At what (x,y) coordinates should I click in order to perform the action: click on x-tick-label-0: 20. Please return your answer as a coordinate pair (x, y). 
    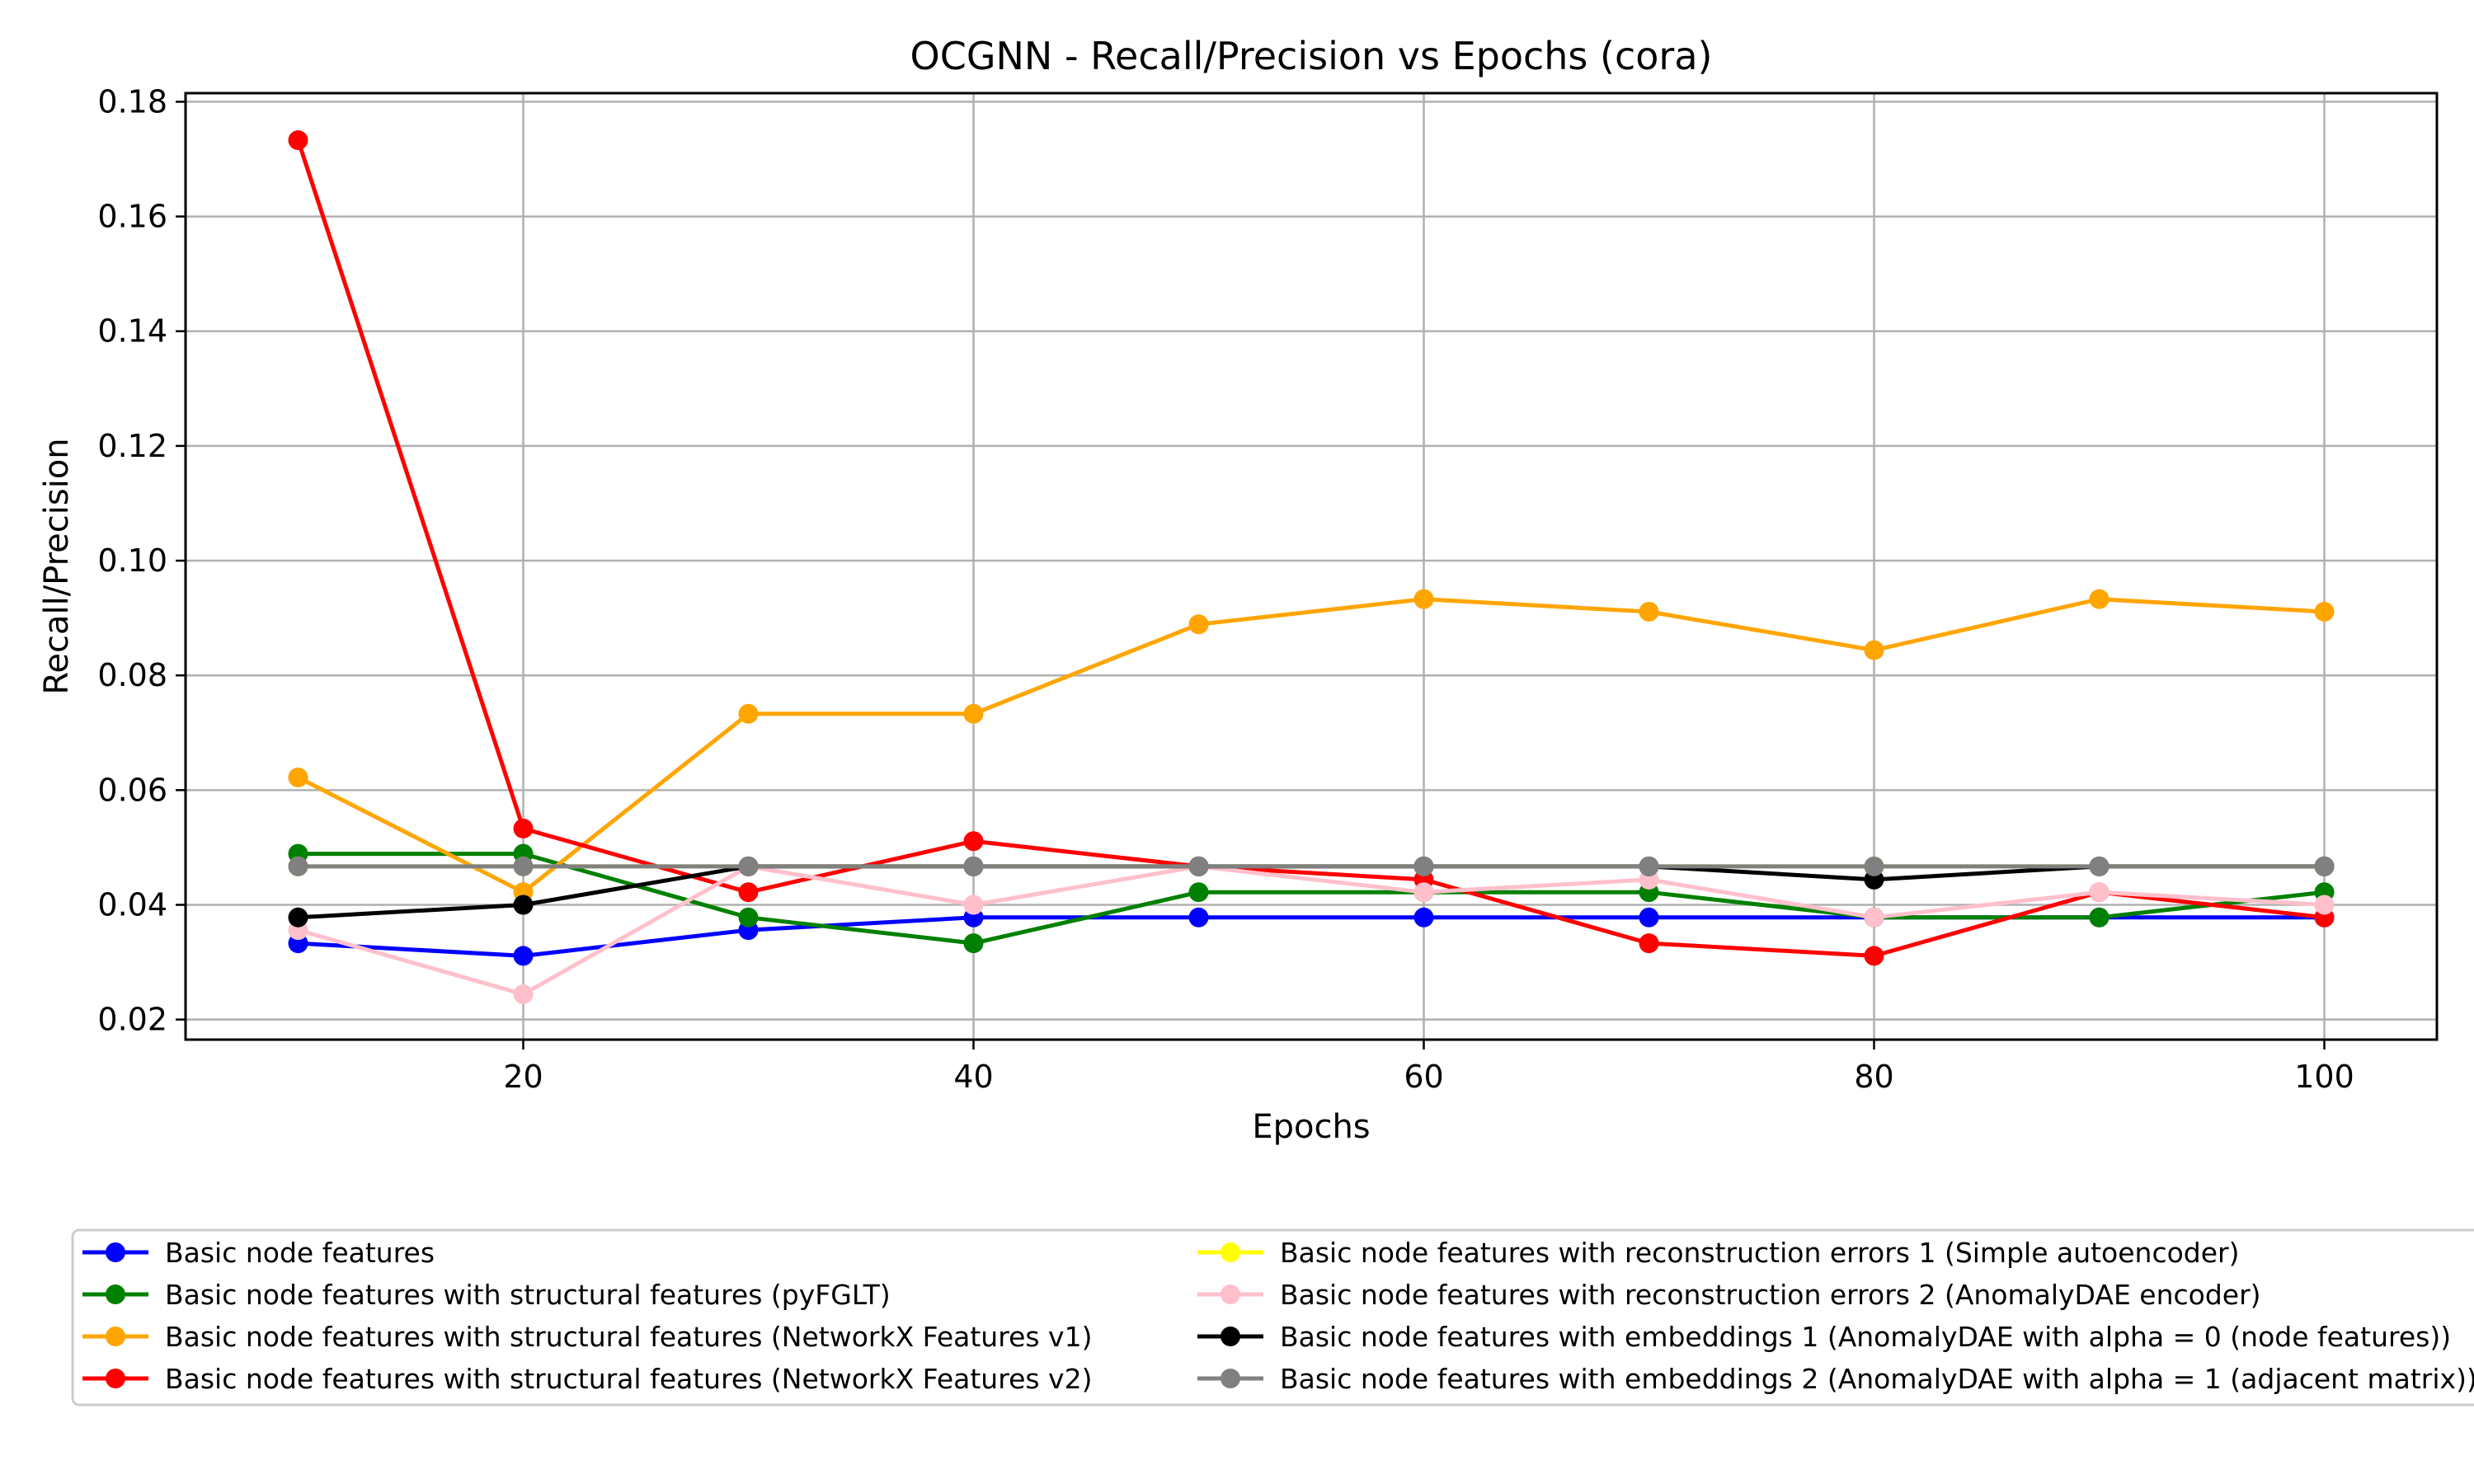
    Looking at the image, I should click on (523, 1077).